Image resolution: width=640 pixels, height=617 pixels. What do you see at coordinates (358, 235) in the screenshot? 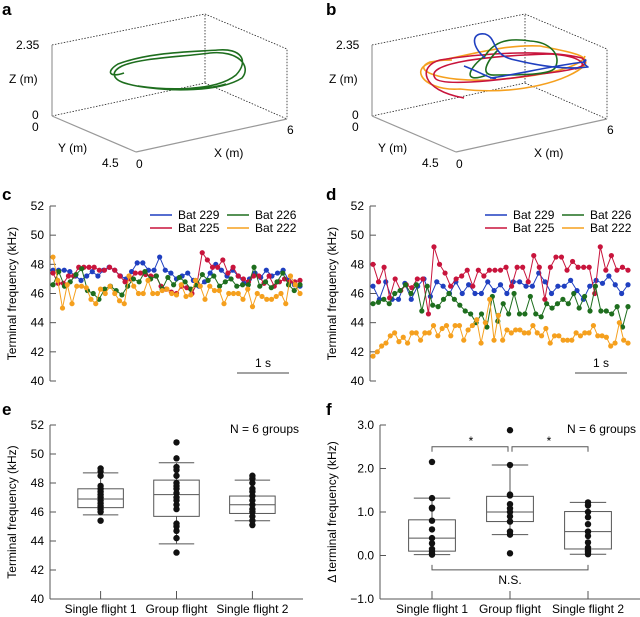
I see `y-tick-label: 50` at bounding box center [358, 235].